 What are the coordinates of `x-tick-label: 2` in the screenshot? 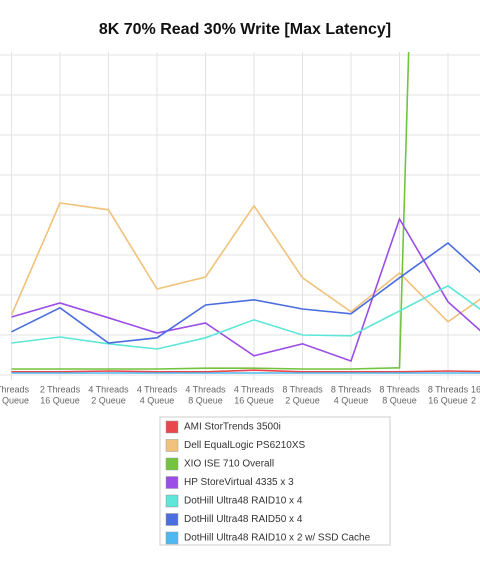 It's located at (473, 400).